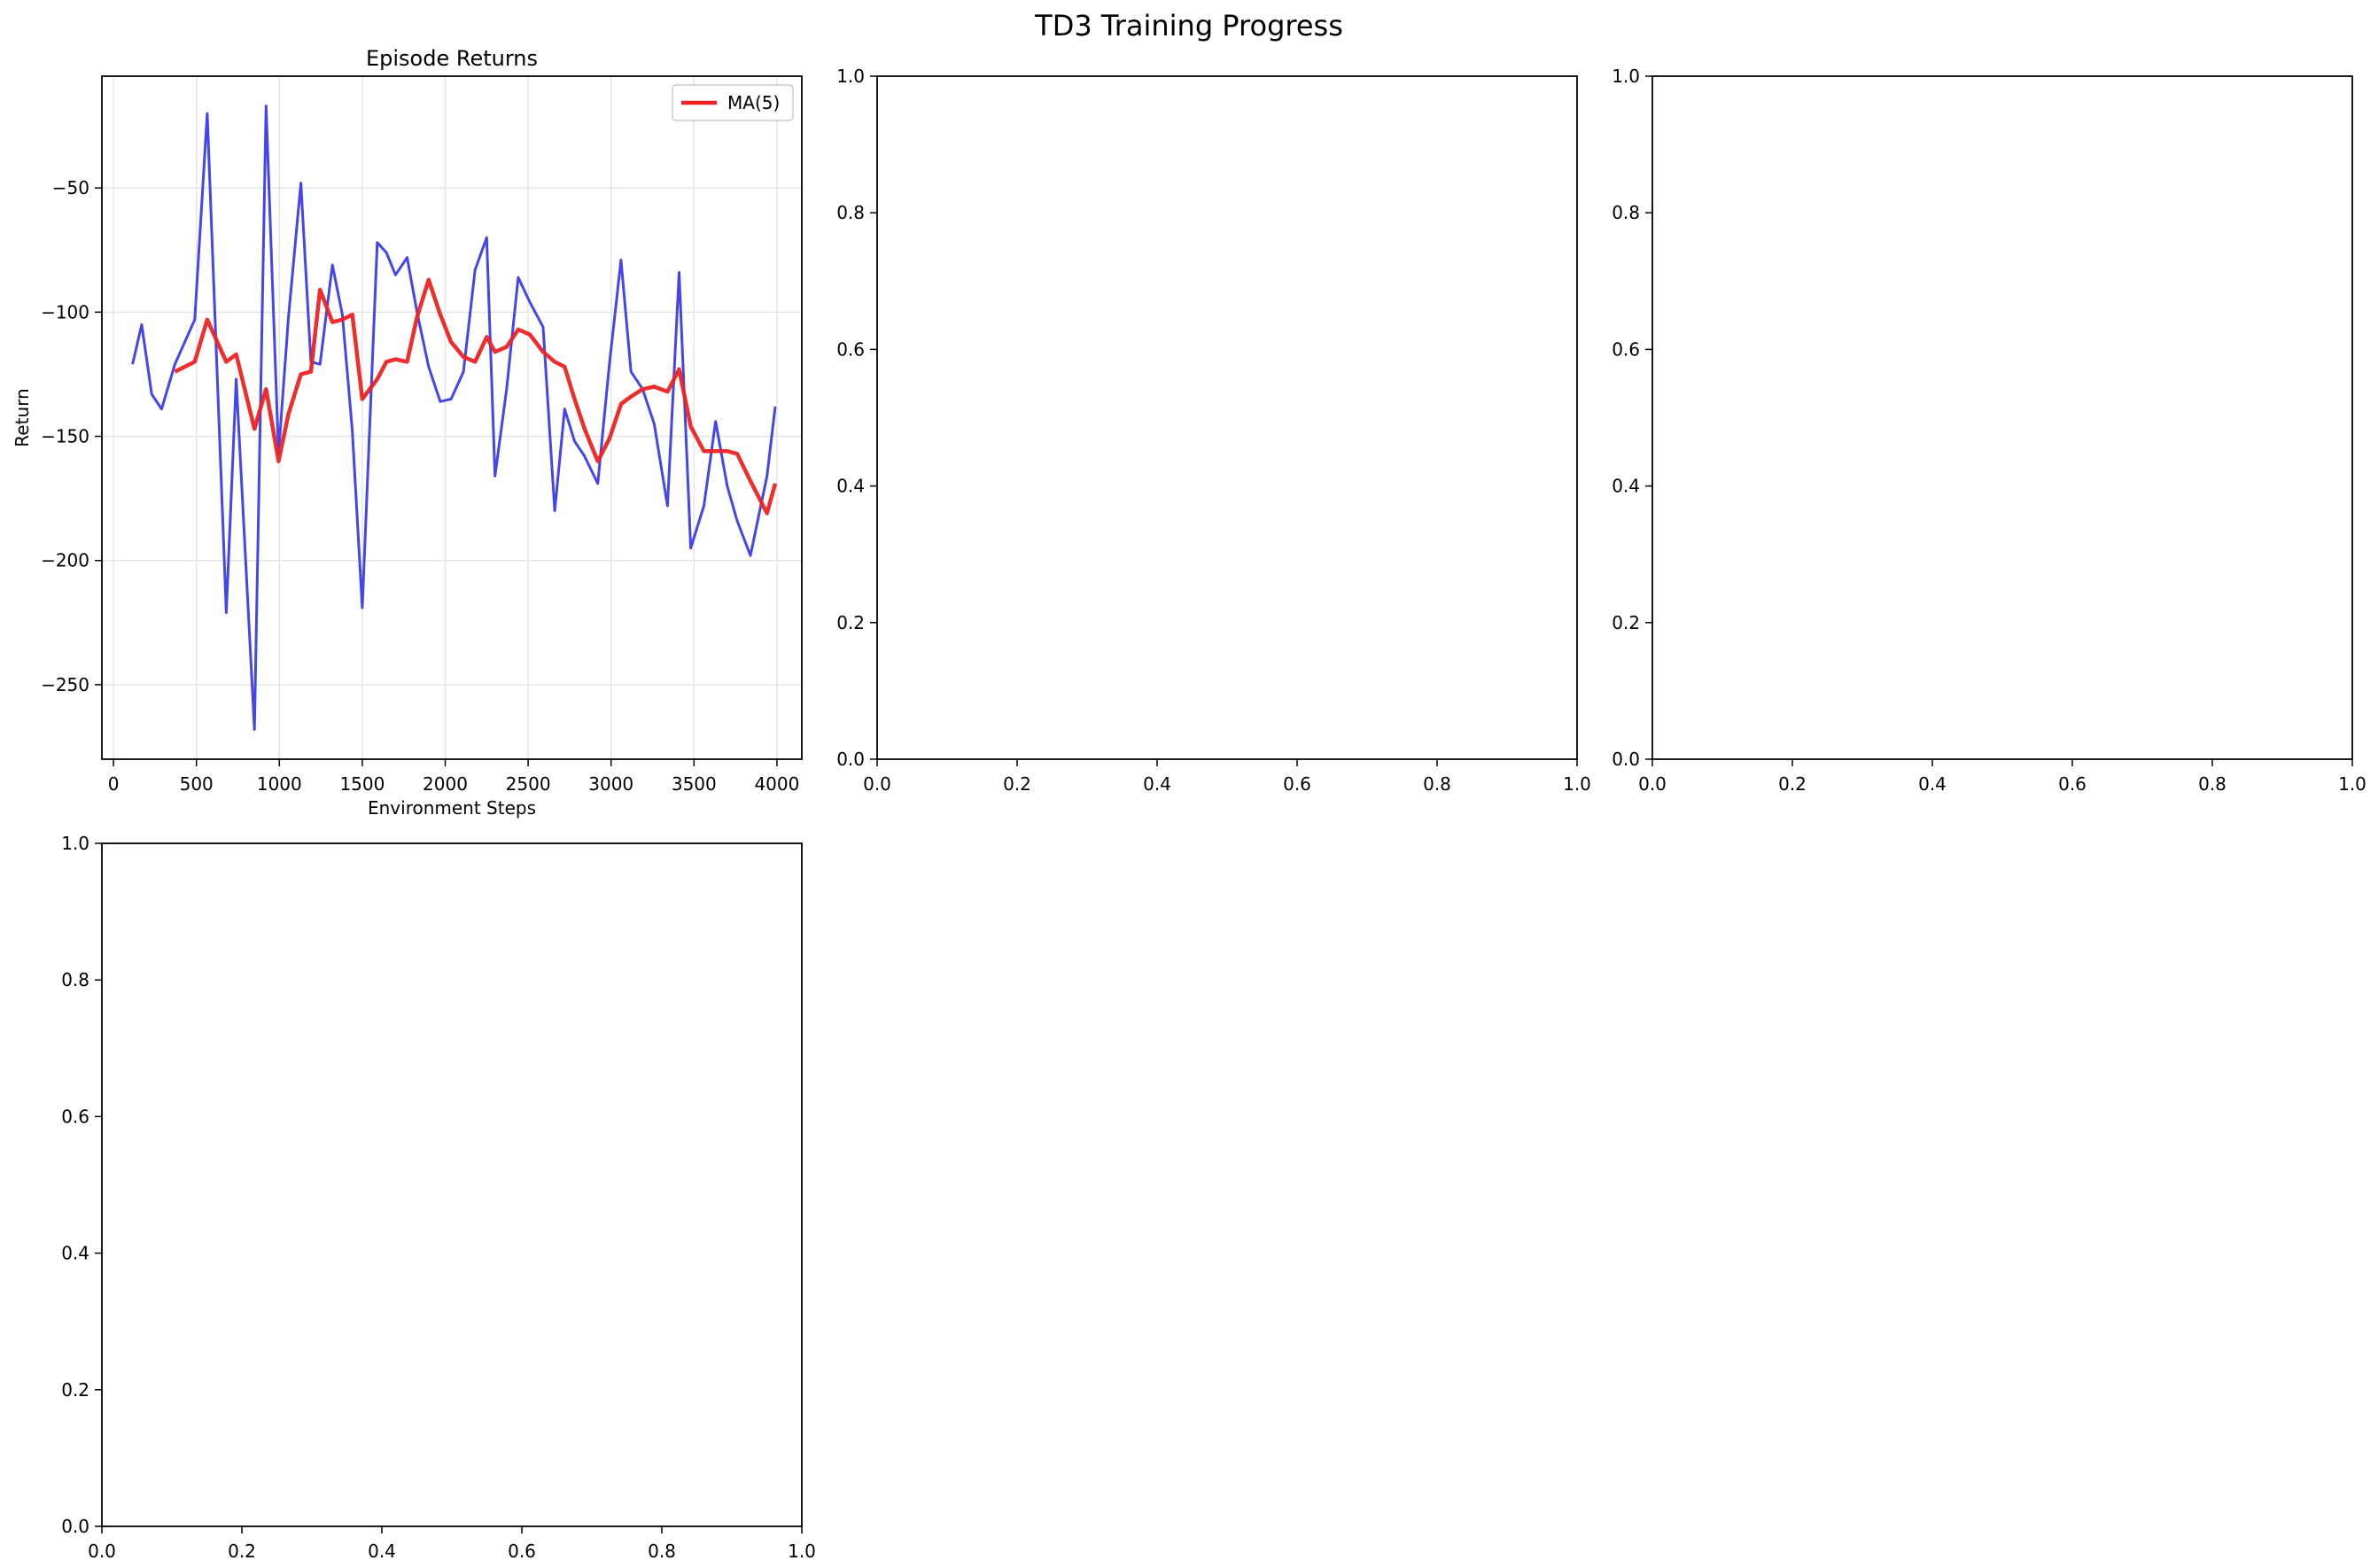 Image resolution: width=2378 pixels, height=1568 pixels. Describe the element at coordinates (22, 417) in the screenshot. I see `y-axis-label: Return` at that location.